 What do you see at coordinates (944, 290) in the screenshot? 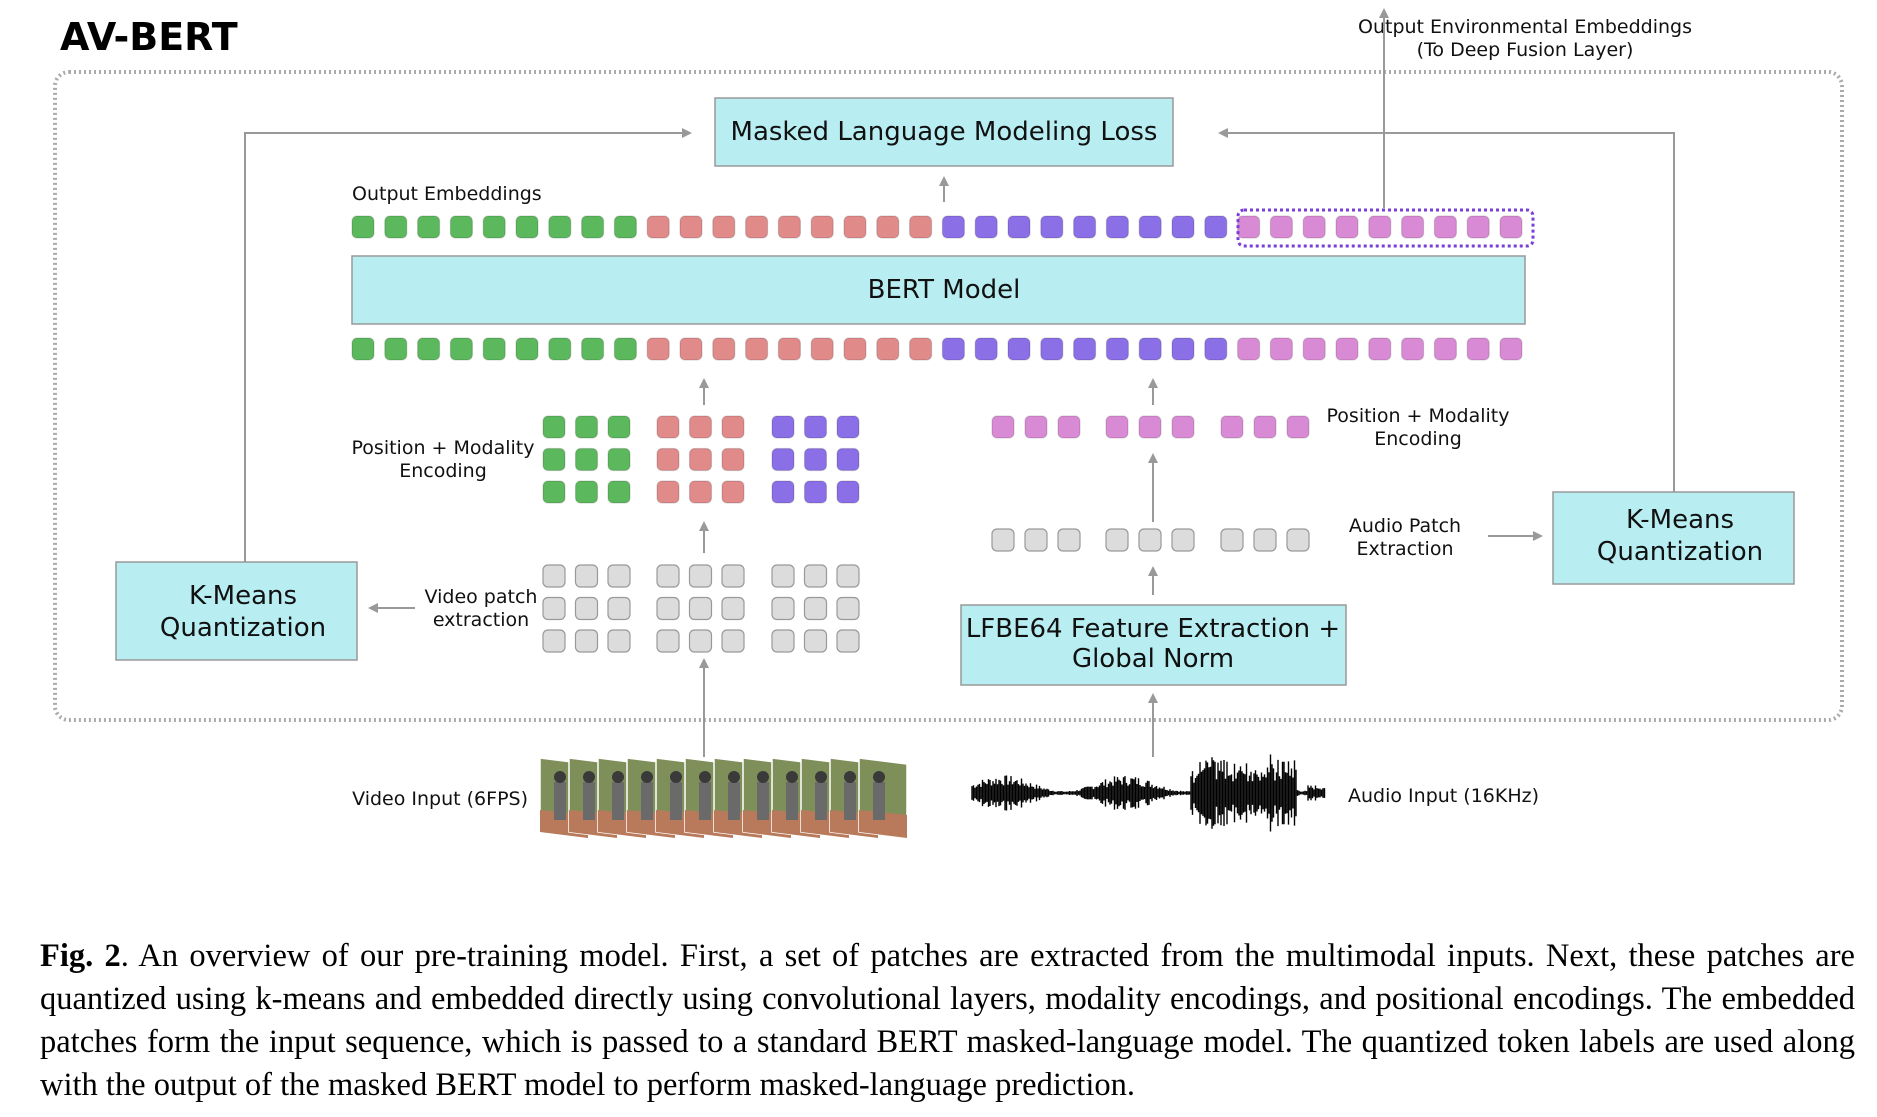
I see `bert-model-label: BERT Model` at bounding box center [944, 290].